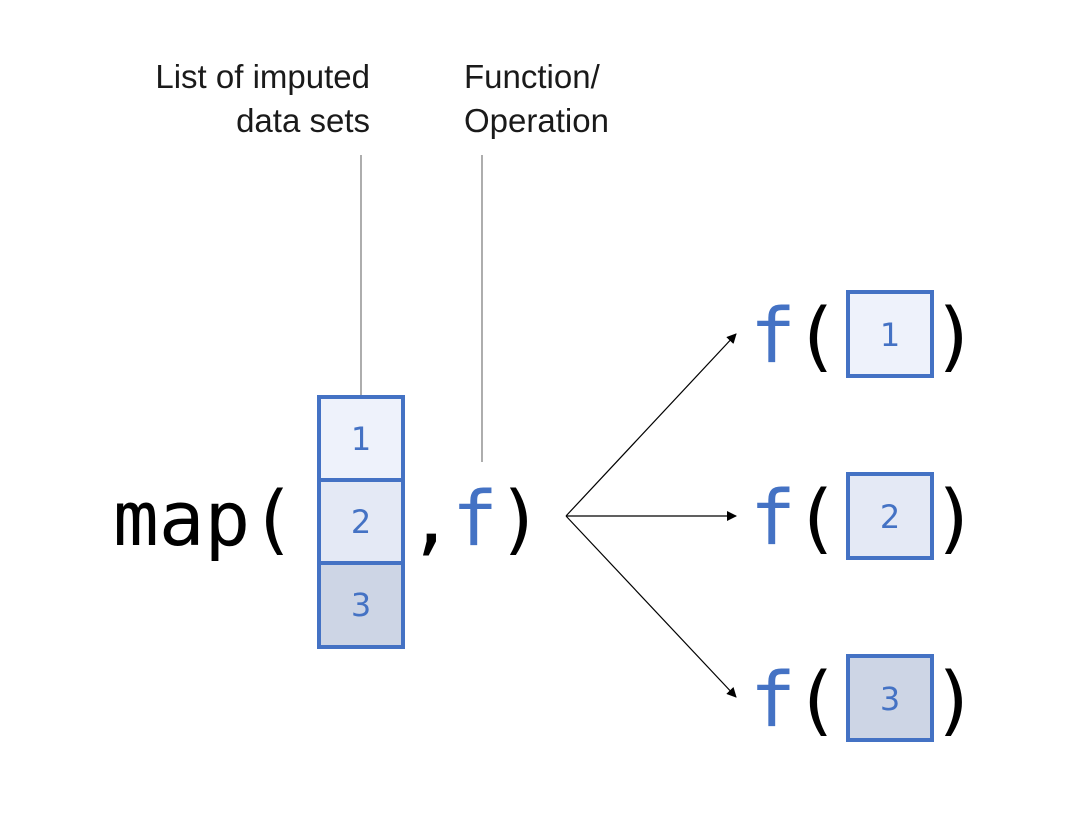 This screenshot has width=1086, height=838. I want to click on output-box-label-2: 2, so click(890, 517).